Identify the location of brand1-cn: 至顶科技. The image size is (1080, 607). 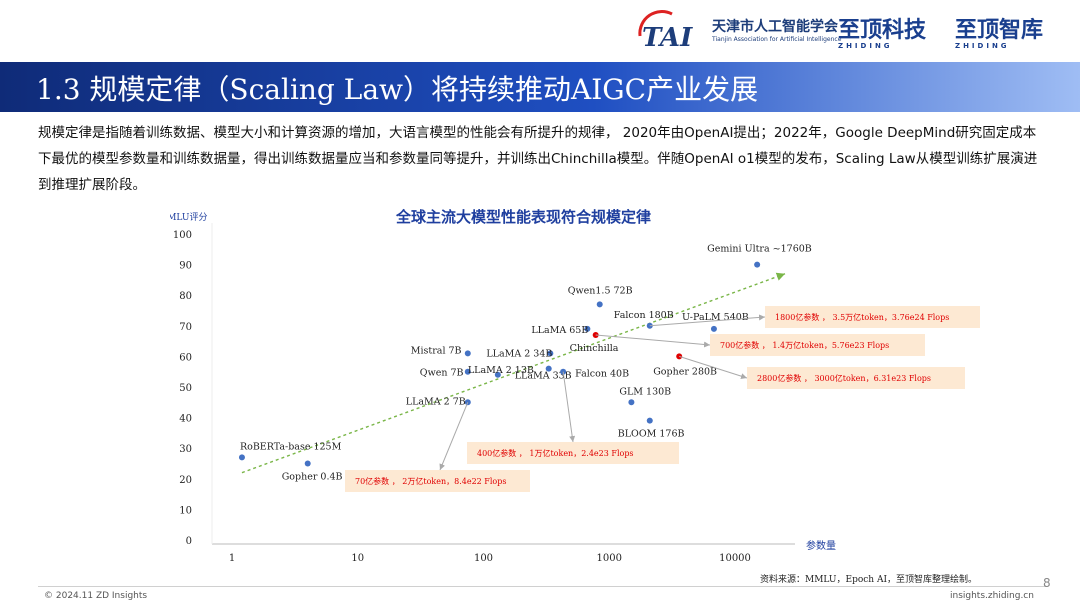
(882, 30).